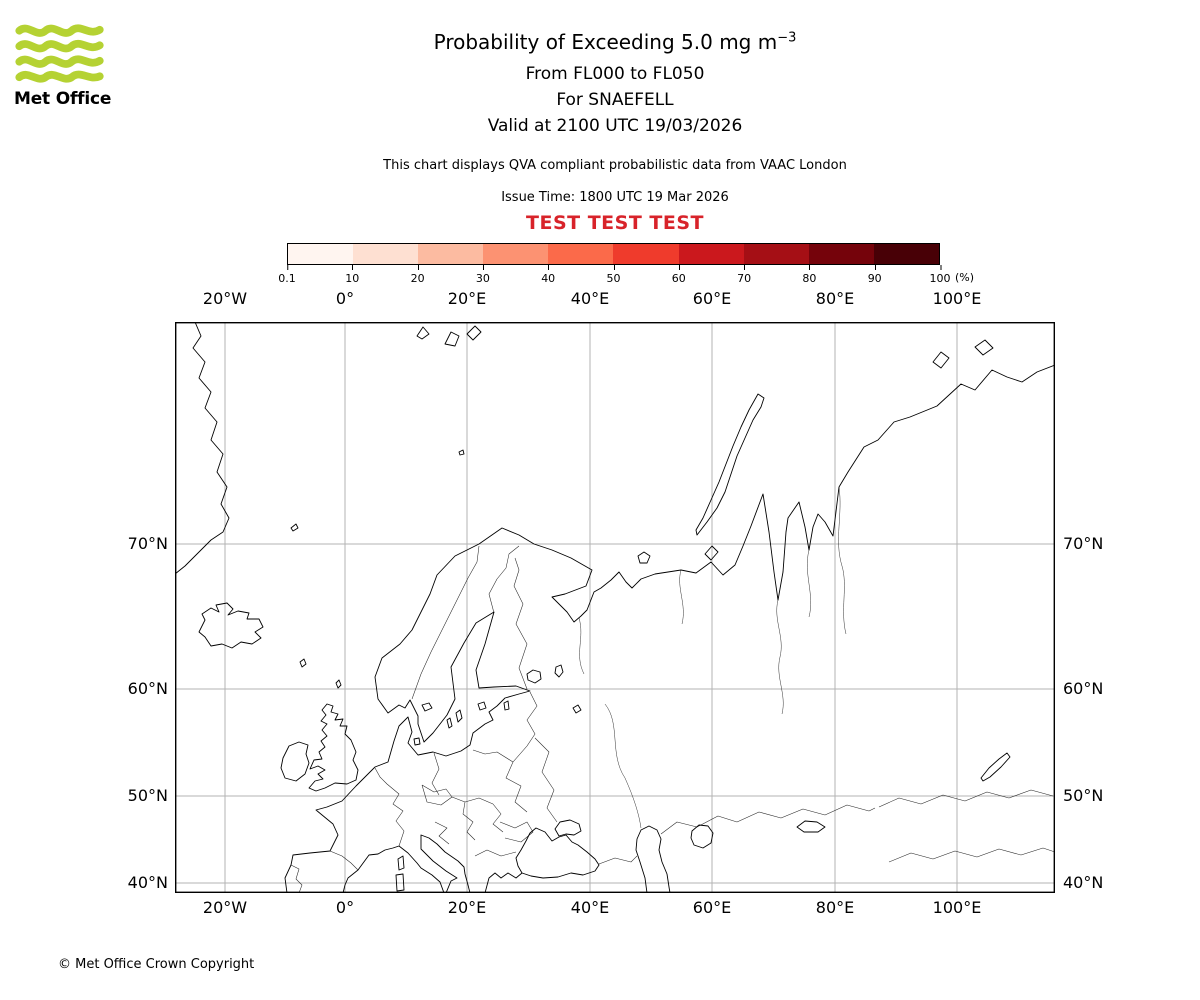  What do you see at coordinates (506, 705) in the screenshot?
I see `lake-peipus` at bounding box center [506, 705].